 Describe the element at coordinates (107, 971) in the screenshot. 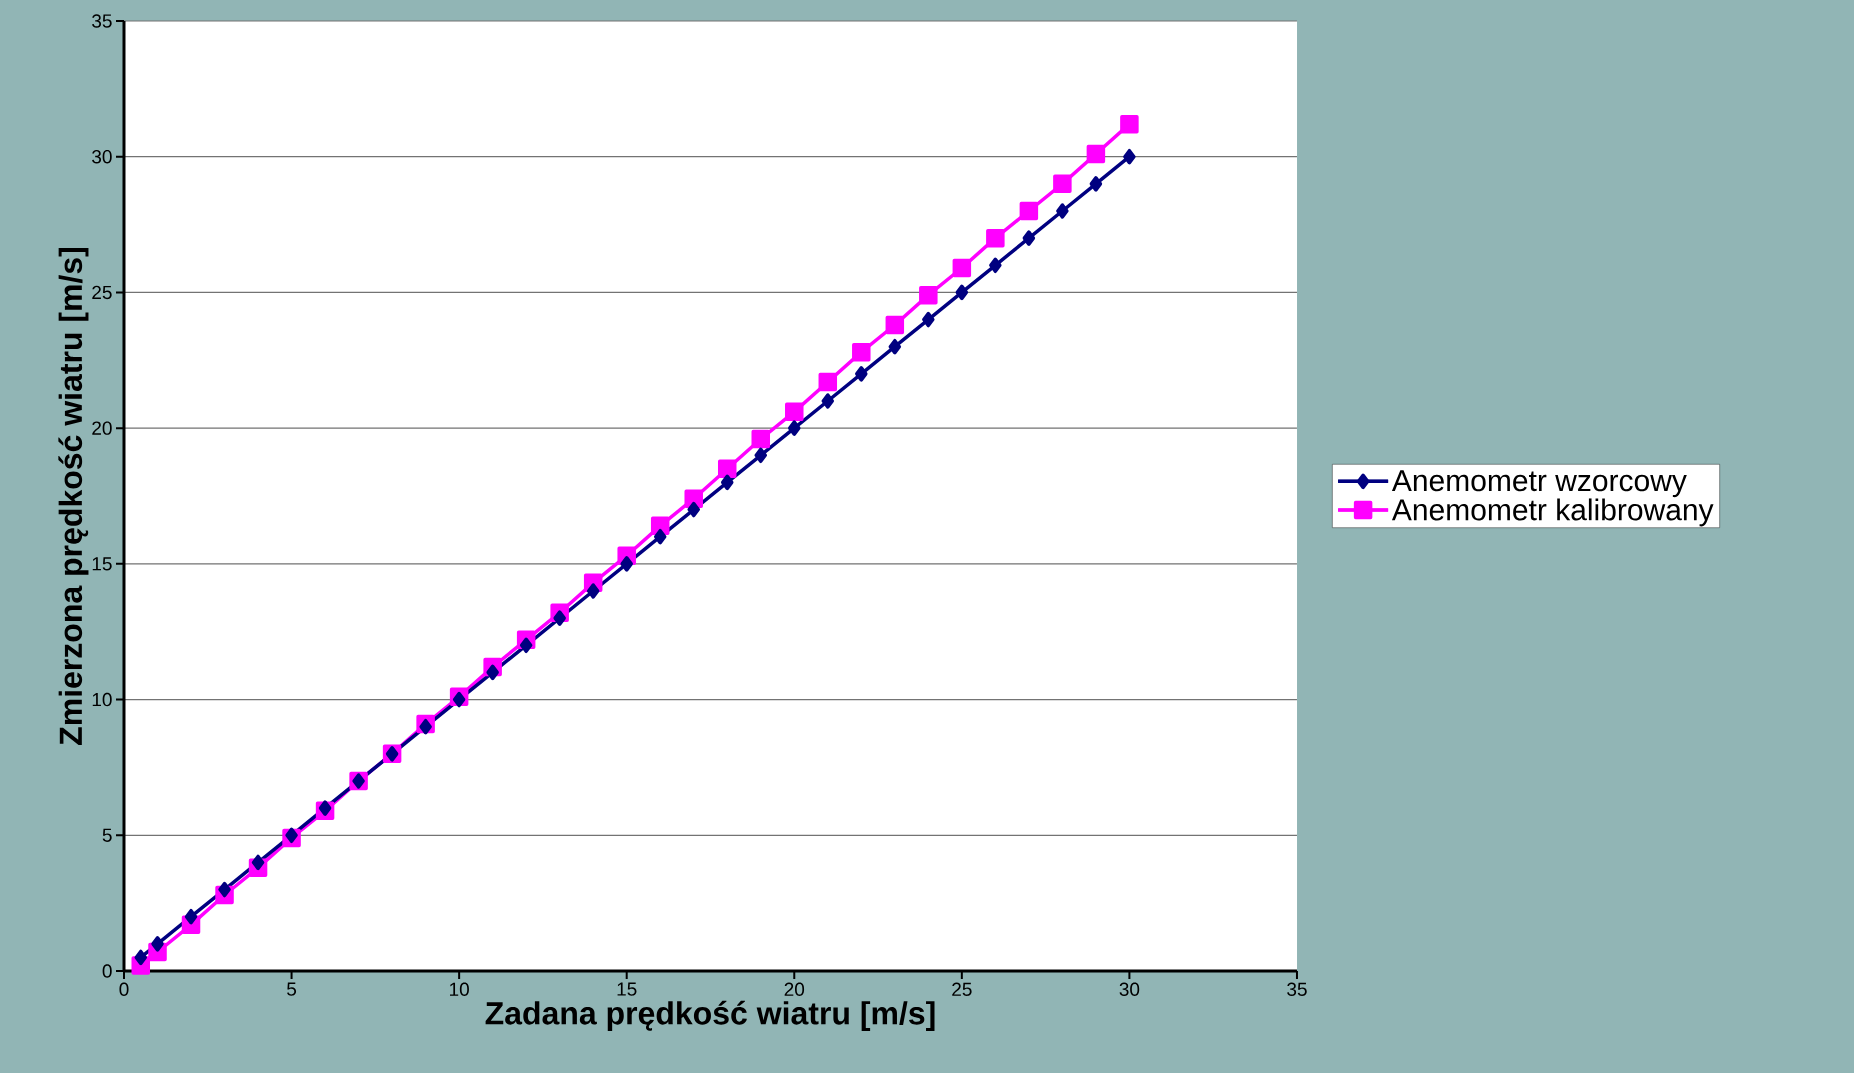

I see `y-tick-label: 0` at that location.